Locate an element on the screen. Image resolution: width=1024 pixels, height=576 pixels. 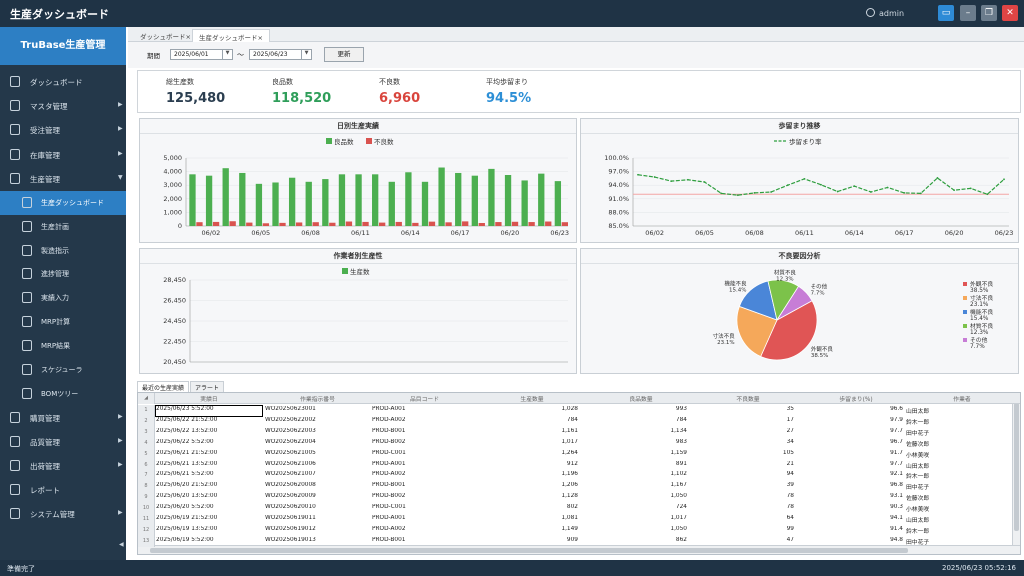
table-cell: 27 is located at coordinates (790, 430).